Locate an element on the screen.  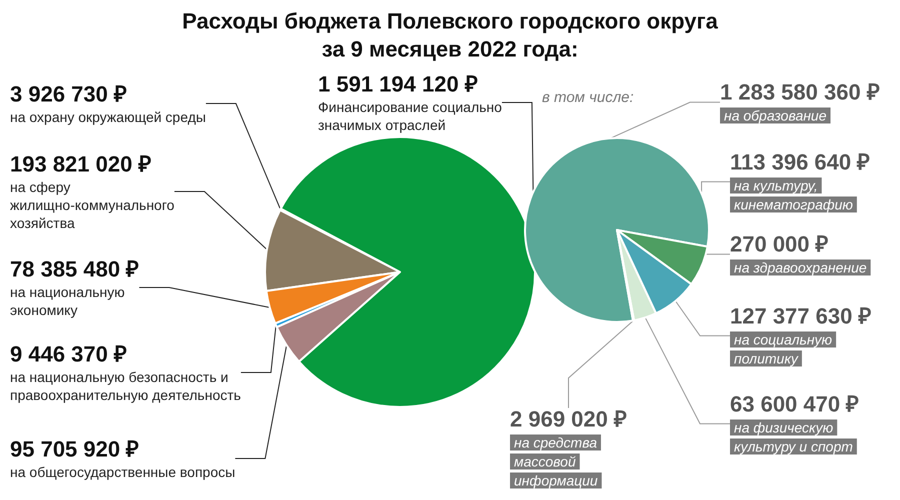
slice-label: Финансирование социально значимых отраслей is located at coordinates (410, 116).